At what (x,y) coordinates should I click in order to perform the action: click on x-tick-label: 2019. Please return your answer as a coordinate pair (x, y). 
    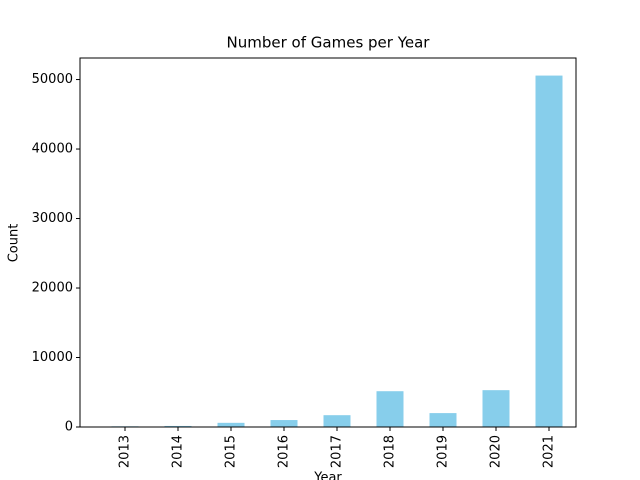
    Looking at the image, I should click on (443, 451).